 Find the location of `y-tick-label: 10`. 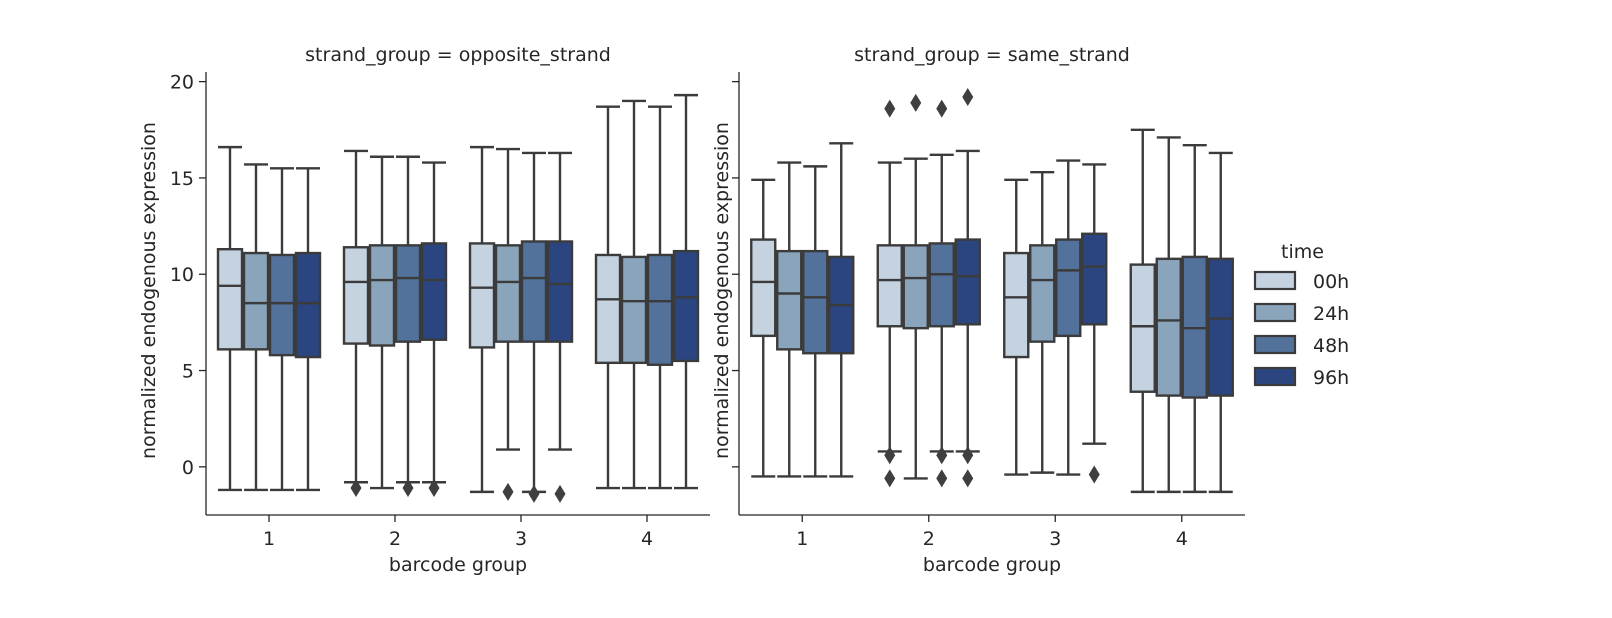

y-tick-label: 10 is located at coordinates (182, 275).